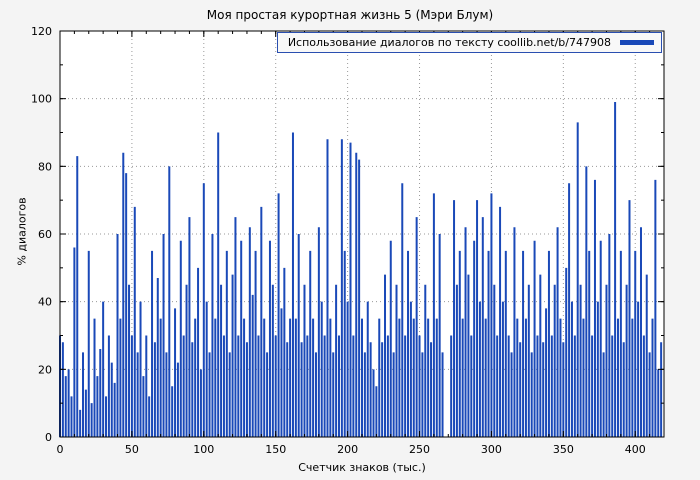 The width and height of the screenshot is (700, 480). Describe the element at coordinates (45, 302) in the screenshot. I see `svg-text: 40` at that location.